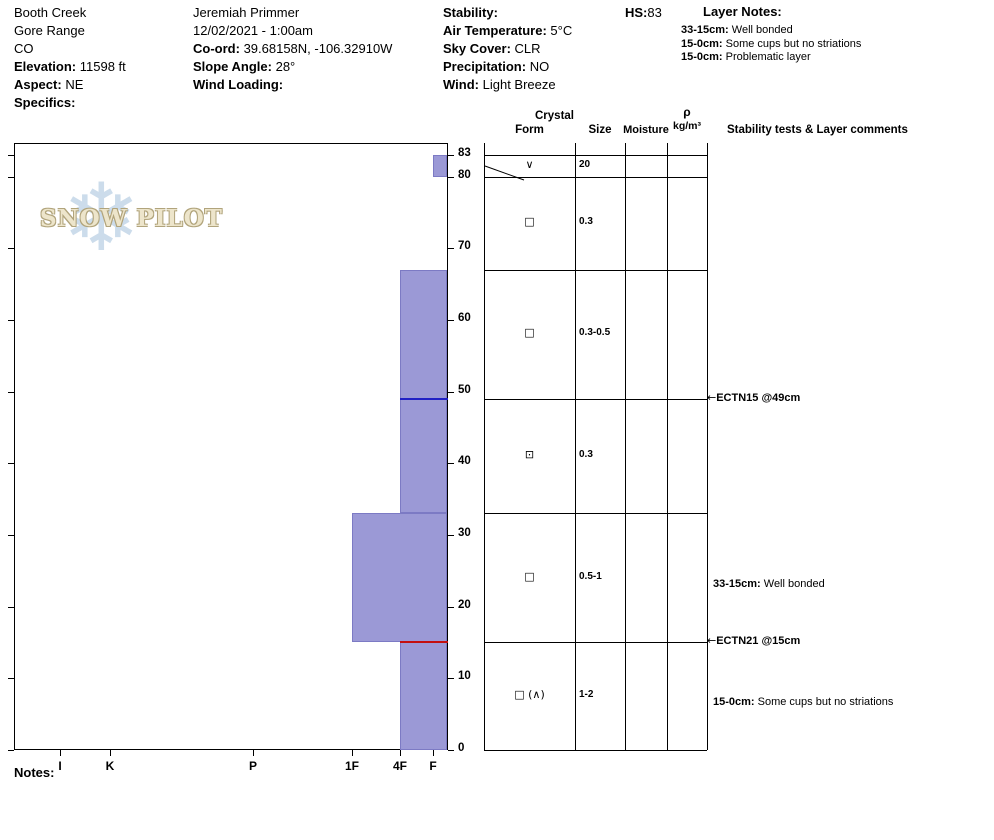  I want to click on aspect-line: Aspect: NE, so click(70, 85).